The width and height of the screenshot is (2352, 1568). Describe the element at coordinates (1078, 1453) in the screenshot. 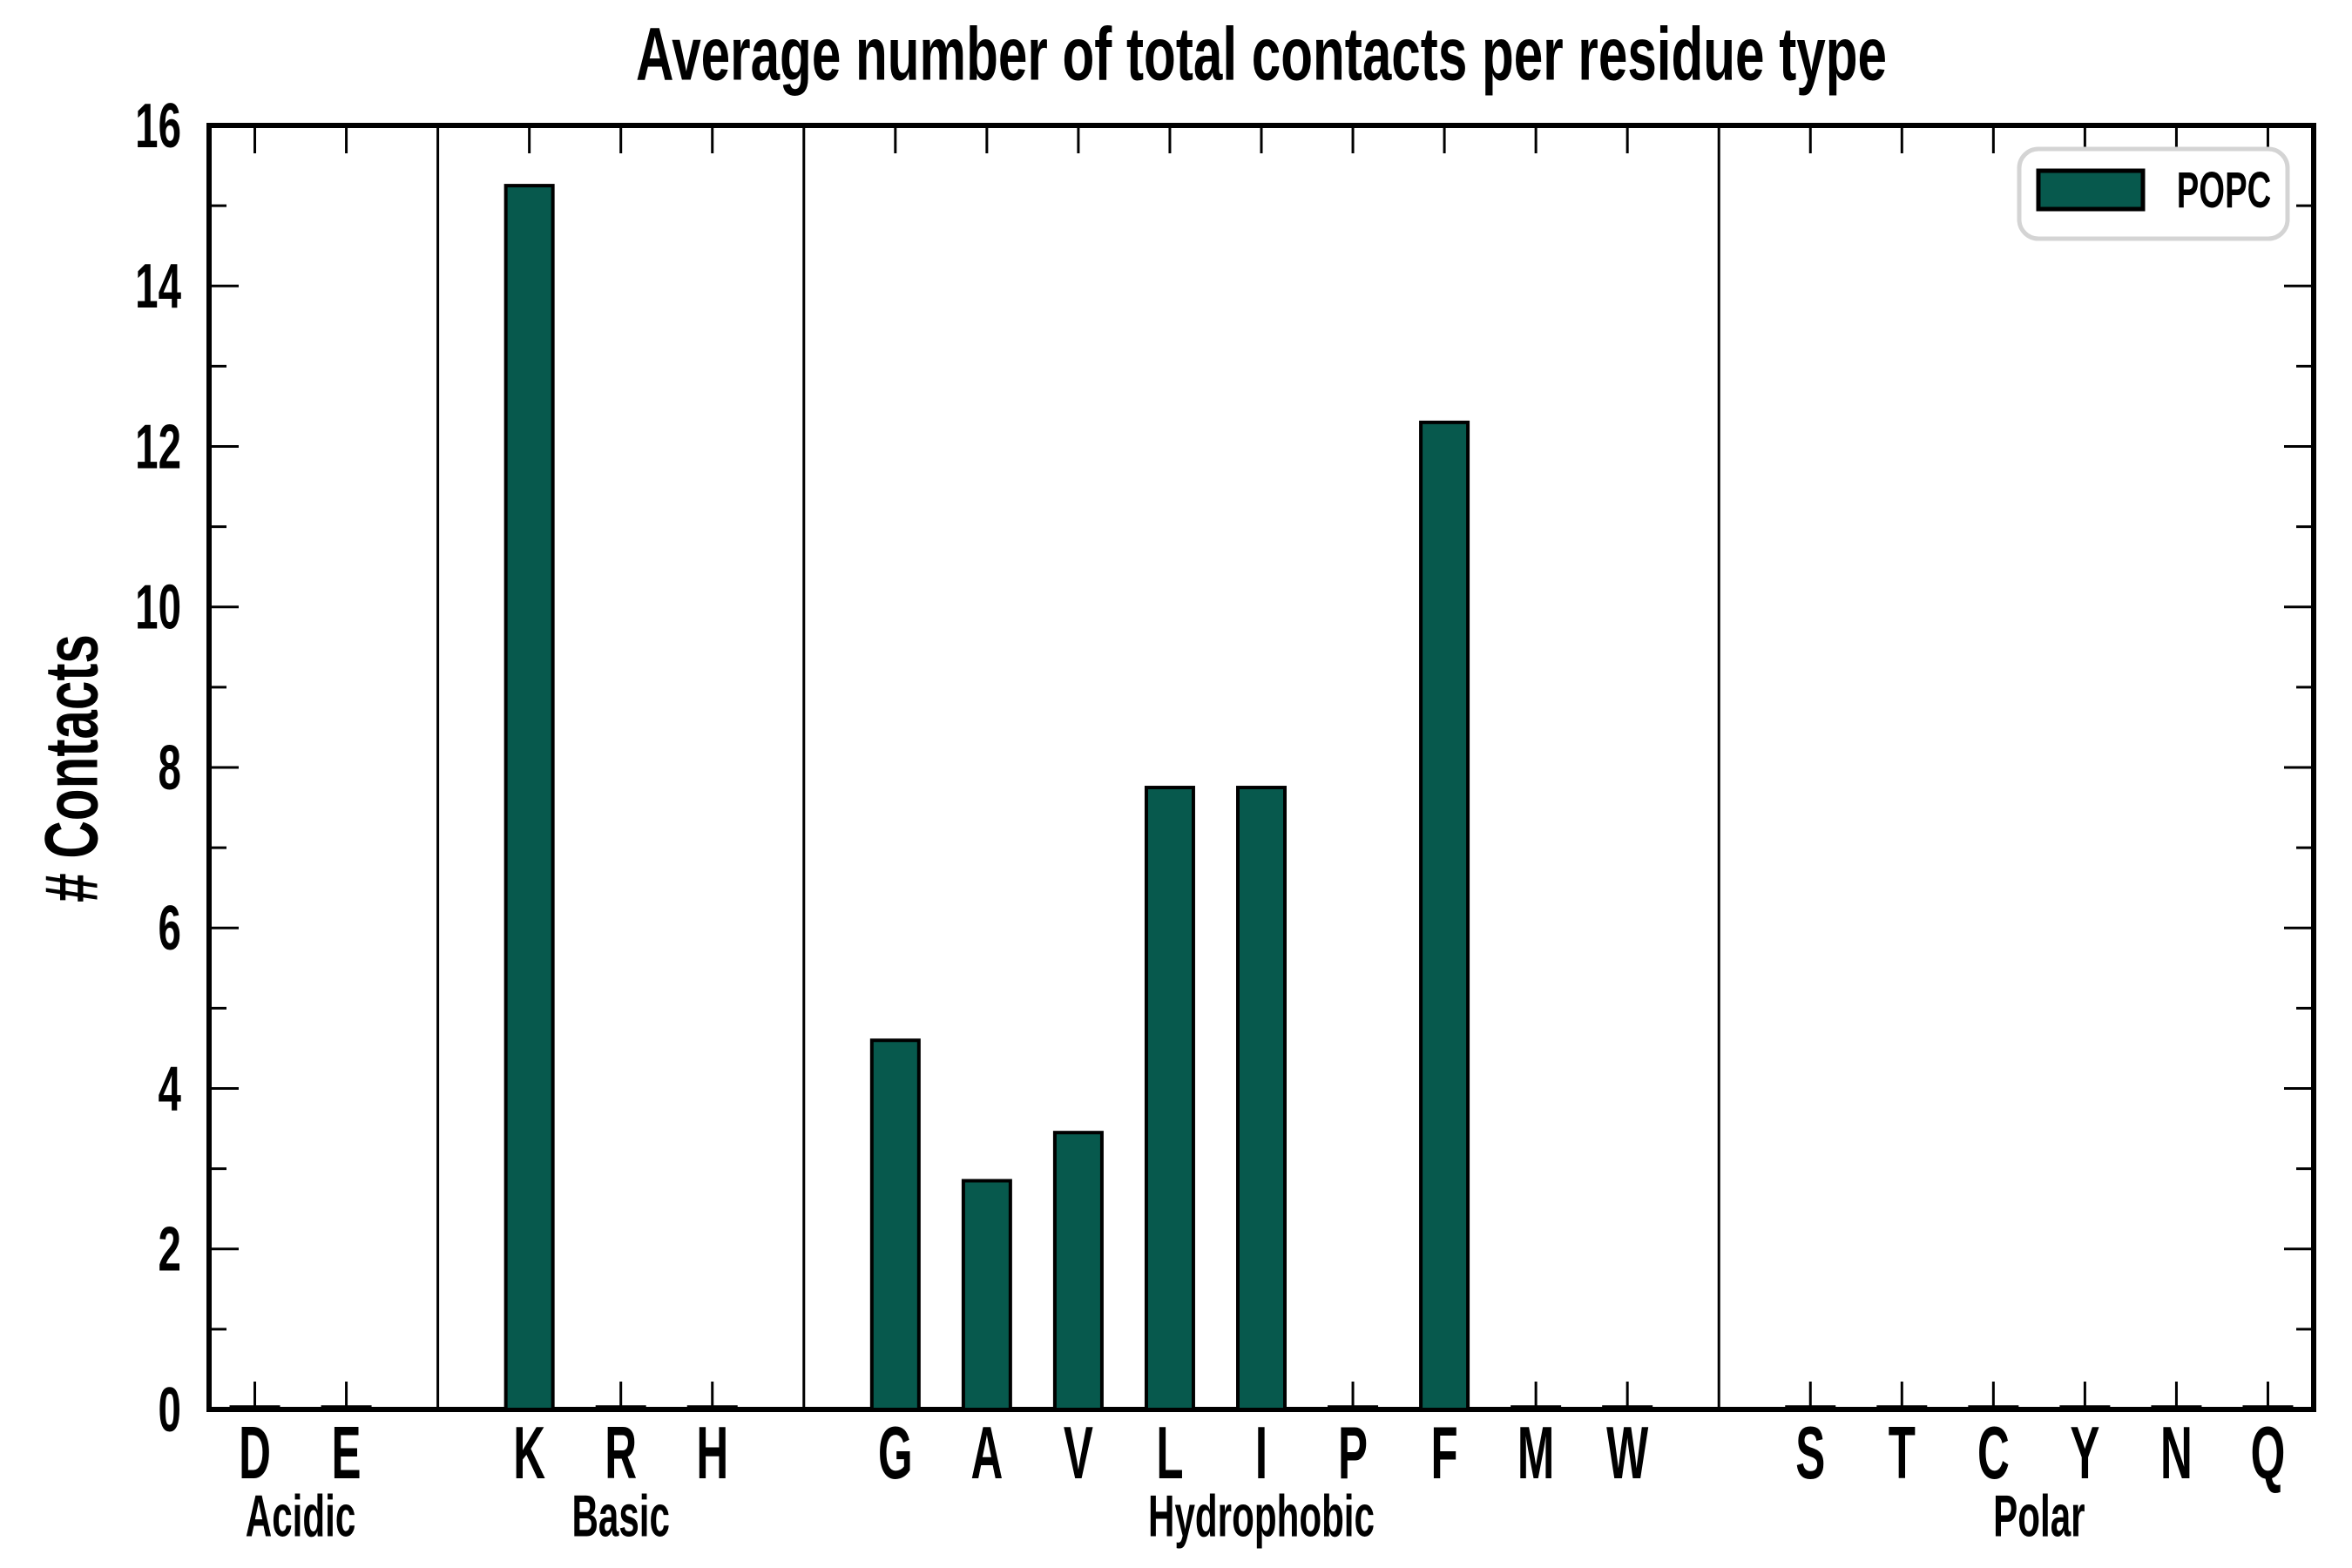

I see `xtick-label-V: V` at that location.